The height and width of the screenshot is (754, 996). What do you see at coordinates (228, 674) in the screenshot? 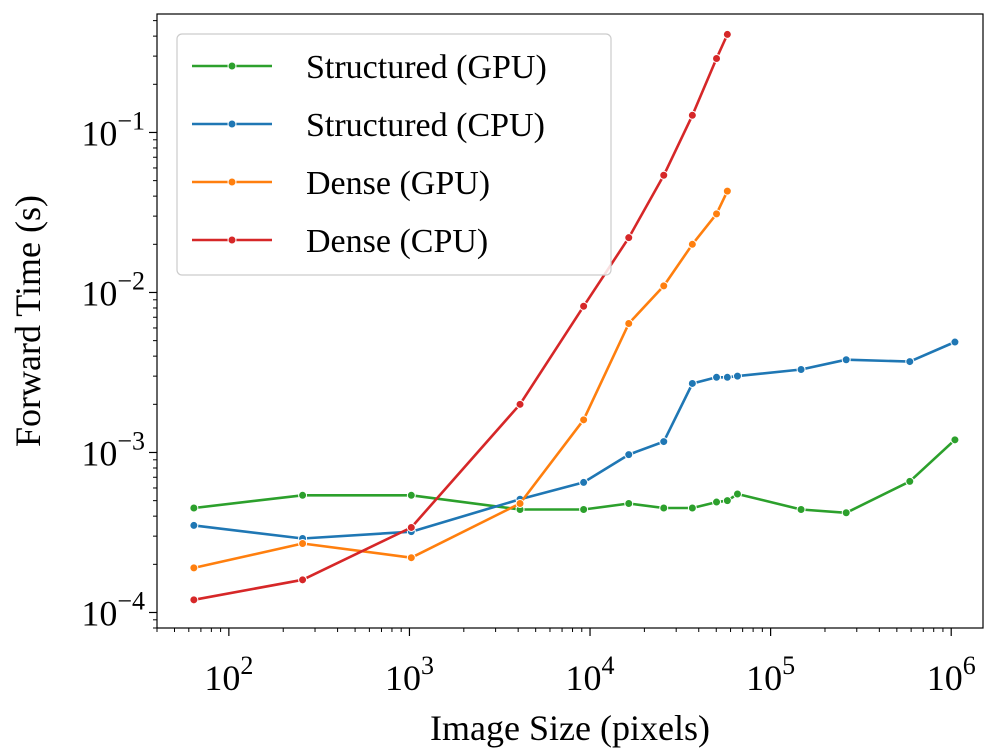
I see `x-tick-label: 10²` at bounding box center [228, 674].